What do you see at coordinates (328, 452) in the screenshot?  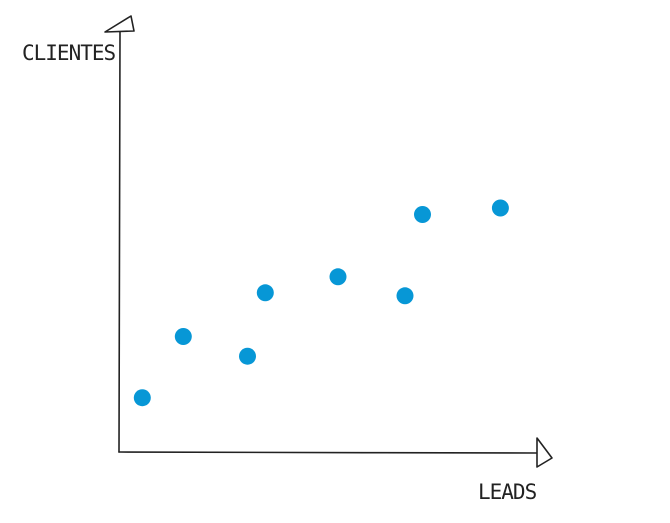 I see `x-axis-line` at bounding box center [328, 452].